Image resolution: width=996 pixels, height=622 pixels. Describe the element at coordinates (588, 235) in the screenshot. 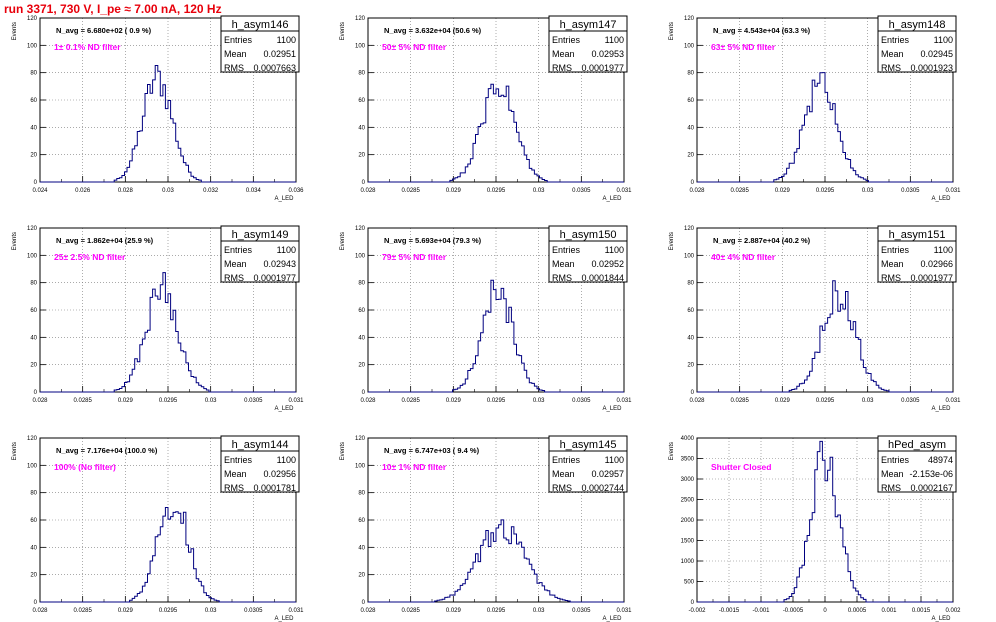

I see `histogram-name: h_asym150` at that location.